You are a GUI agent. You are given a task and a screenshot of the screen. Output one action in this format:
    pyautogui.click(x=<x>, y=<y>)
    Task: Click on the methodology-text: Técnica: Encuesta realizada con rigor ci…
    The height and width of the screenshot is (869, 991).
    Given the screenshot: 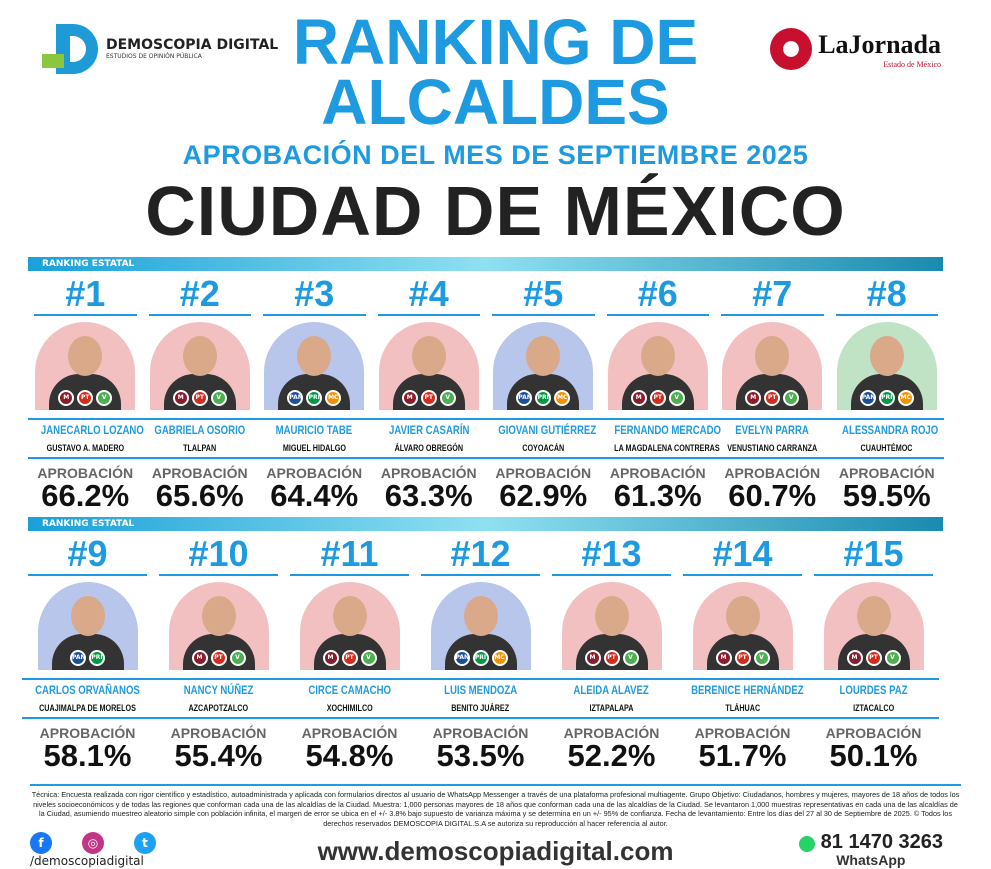 What is the action you would take?
    pyautogui.click(x=495, y=806)
    